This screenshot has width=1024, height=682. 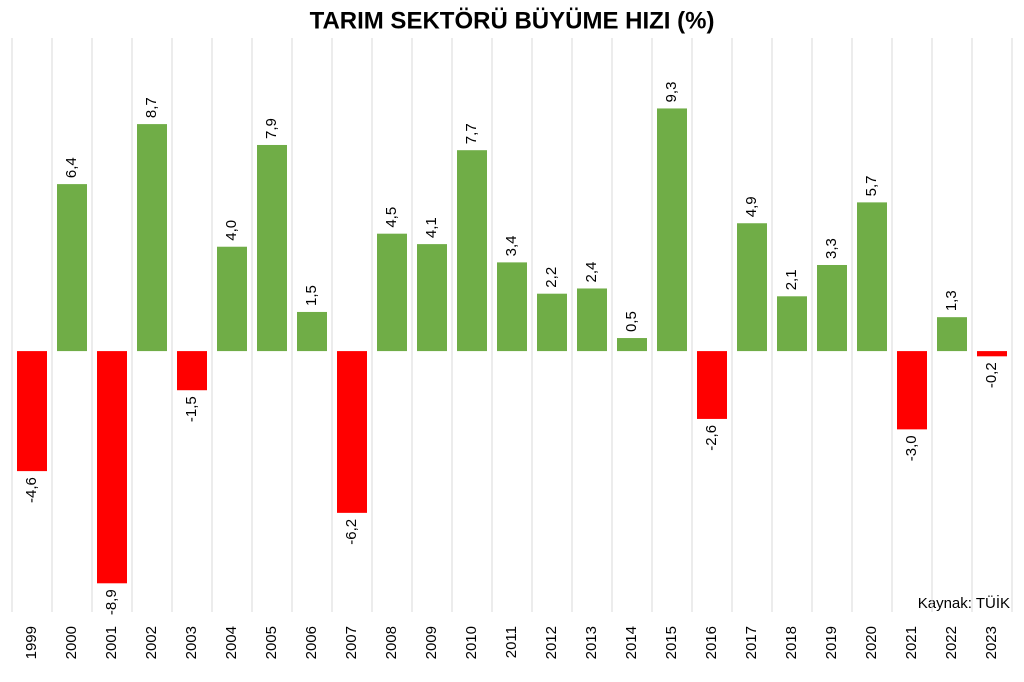 I want to click on value-label: 7,9, so click(x=271, y=128).